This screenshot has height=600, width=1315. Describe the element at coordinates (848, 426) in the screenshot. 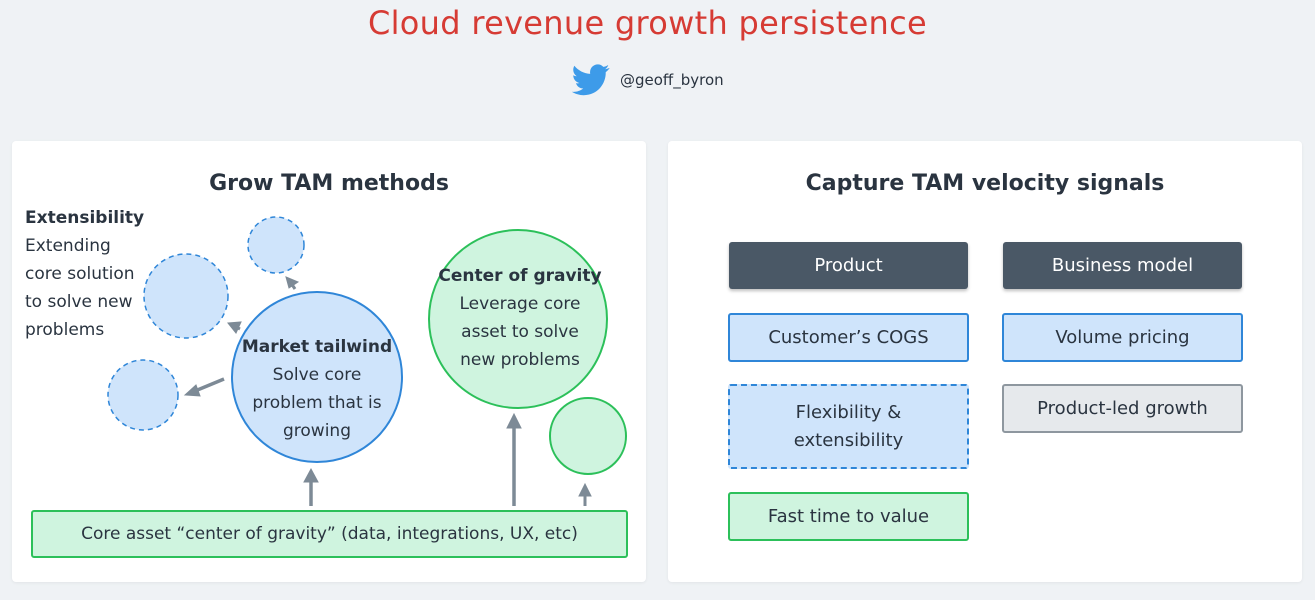

I see `flexibility-extensibility-box: Flexibility & extensibility` at that location.